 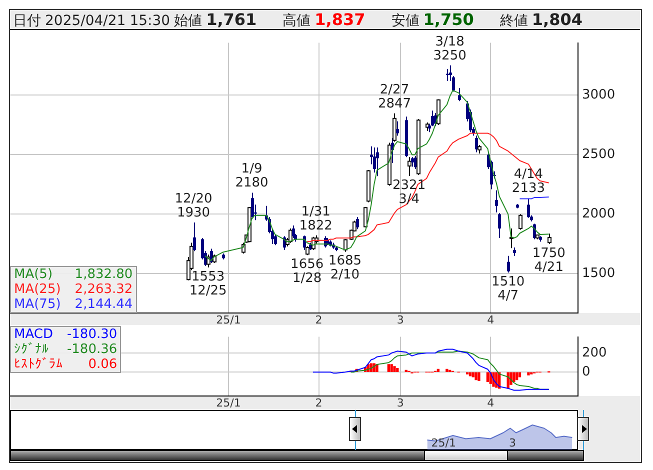 What do you see at coordinates (103, 364) in the screenshot?
I see `annotation: 0.06` at bounding box center [103, 364].